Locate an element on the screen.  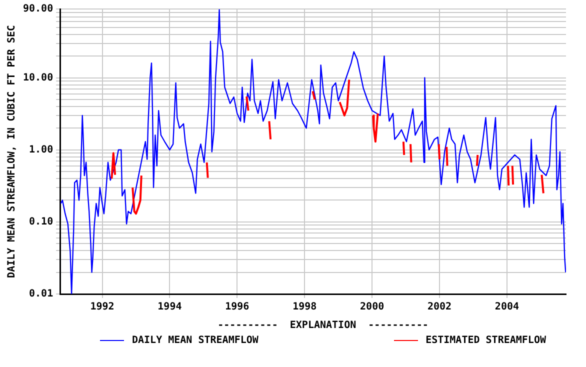
y-tick-label: 0.01 is located at coordinates (41, 294).